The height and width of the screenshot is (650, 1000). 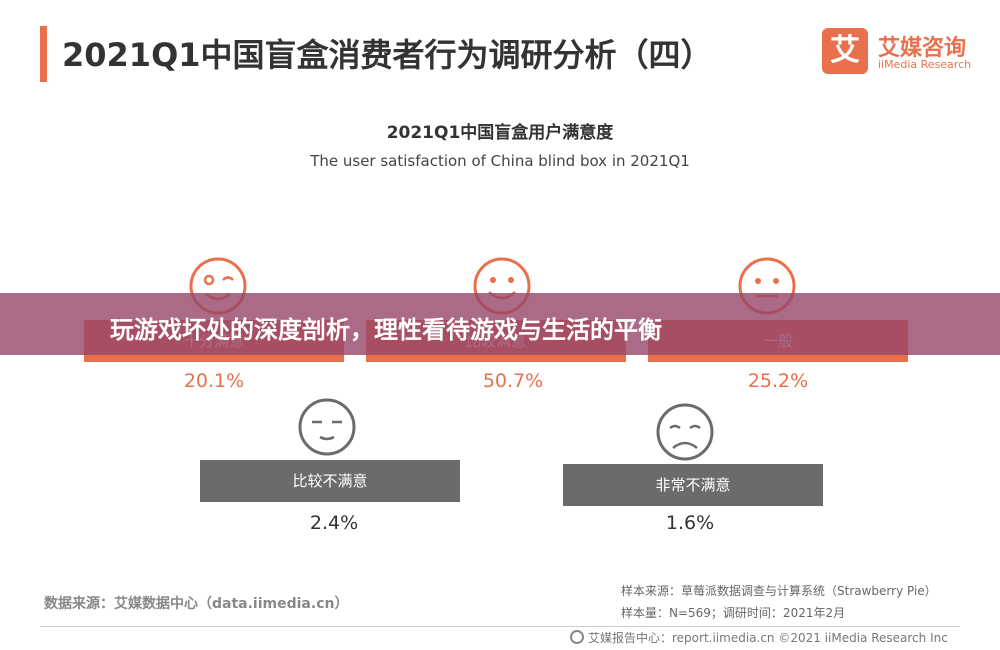 What do you see at coordinates (693, 485) in the screenshot?
I see `category-box: 非常不满意` at bounding box center [693, 485].